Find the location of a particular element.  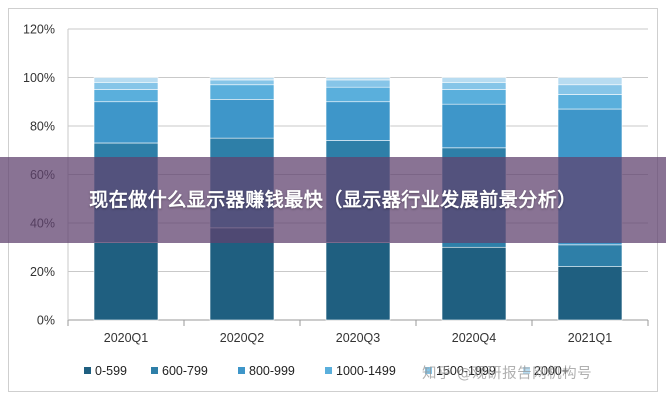

legend-label: 600-799 is located at coordinates (185, 371).